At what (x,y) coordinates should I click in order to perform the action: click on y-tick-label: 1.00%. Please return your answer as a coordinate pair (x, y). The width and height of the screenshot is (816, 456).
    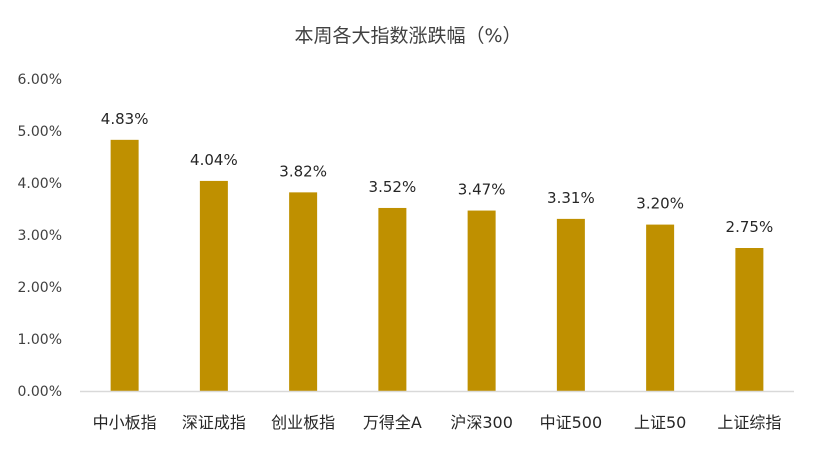
    Looking at the image, I should click on (40, 340).